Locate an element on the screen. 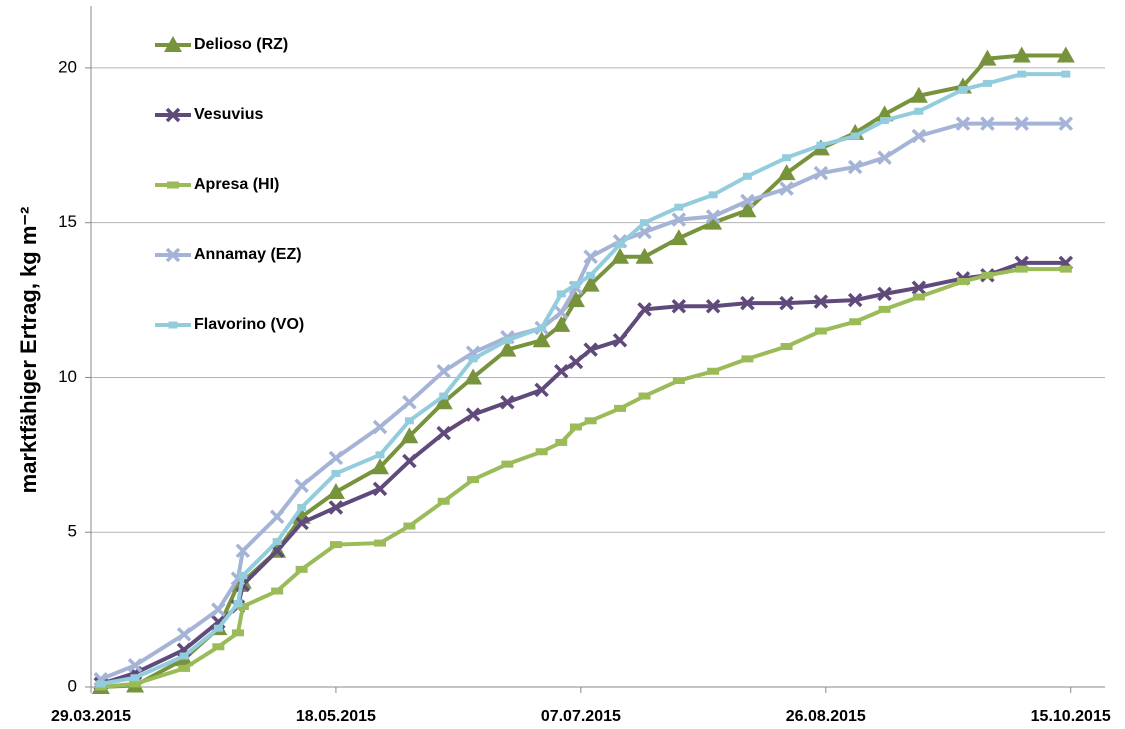 The image size is (1125, 729). legend-label: Flavorino (VO) is located at coordinates (249, 324).